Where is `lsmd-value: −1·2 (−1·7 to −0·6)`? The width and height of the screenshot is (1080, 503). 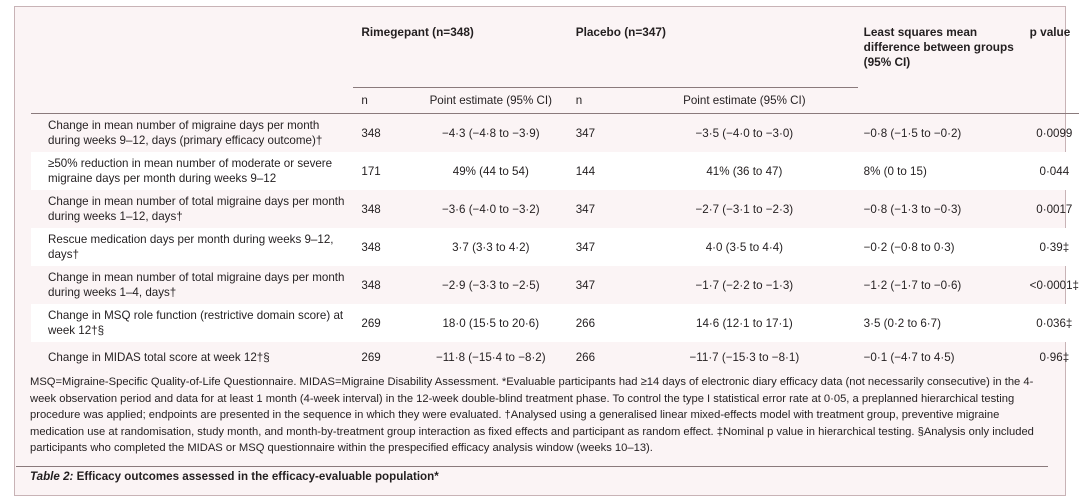
lsmd-value: −1·2 (−1·7 to −0·6) is located at coordinates (912, 285).